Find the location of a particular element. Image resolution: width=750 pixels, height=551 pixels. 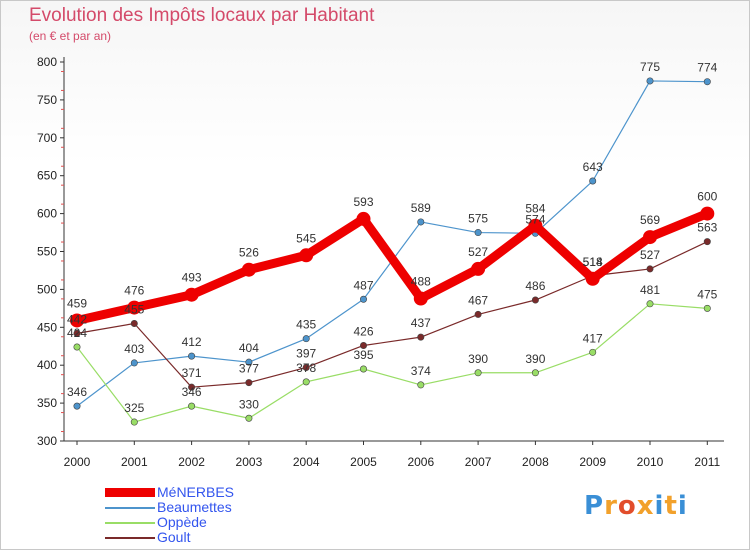

logo-letter: r is located at coordinates (611, 506).